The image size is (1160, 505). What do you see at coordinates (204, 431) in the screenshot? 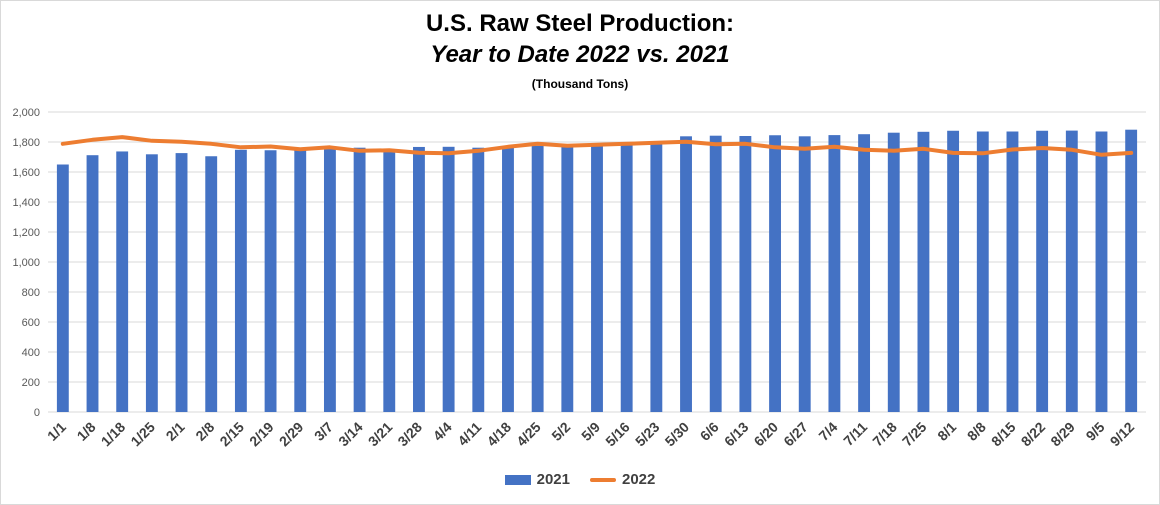
I see `x-tick-label: 2/8` at bounding box center [204, 431].